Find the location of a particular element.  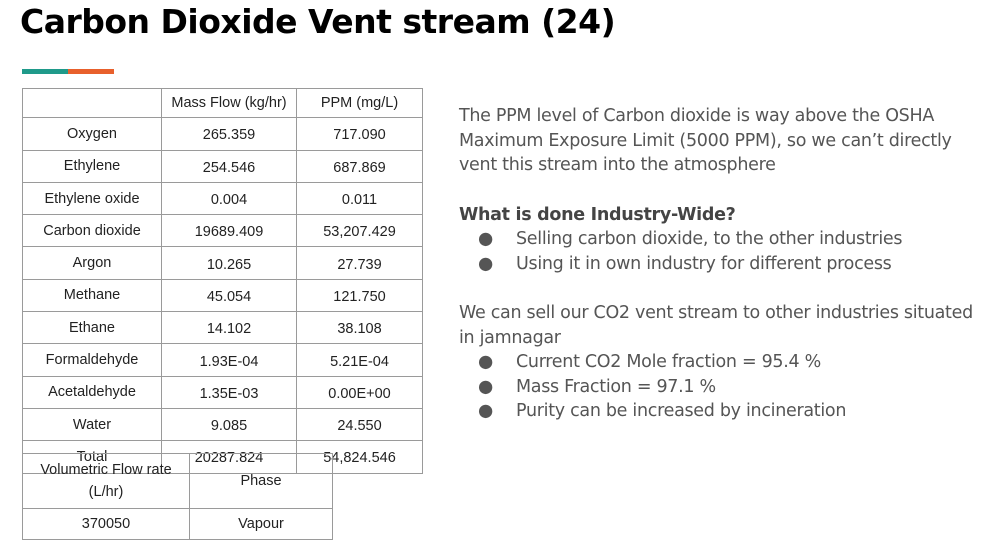

table-row: Ethane 14.102 38.108 is located at coordinates (222, 328).